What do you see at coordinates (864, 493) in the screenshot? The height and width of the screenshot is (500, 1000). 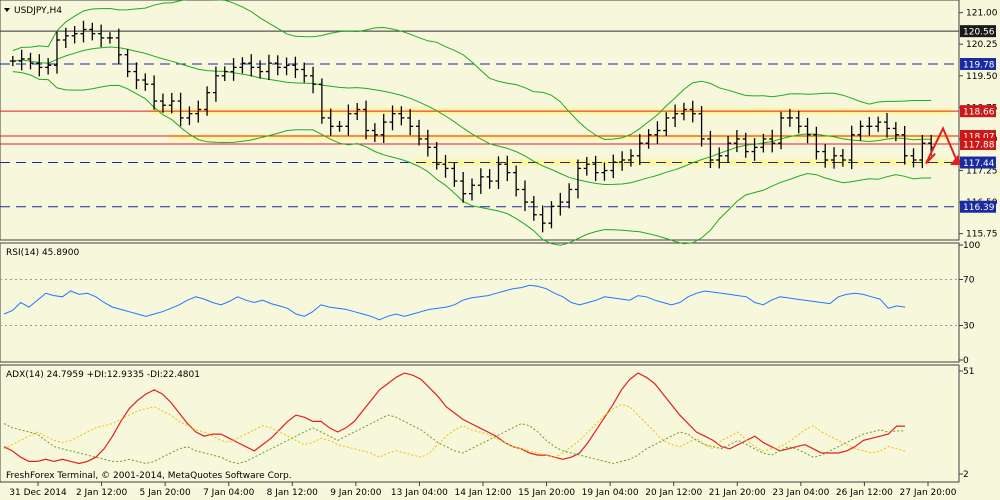 I see `x-tick-label: 26 Jan 12:00` at bounding box center [864, 493].